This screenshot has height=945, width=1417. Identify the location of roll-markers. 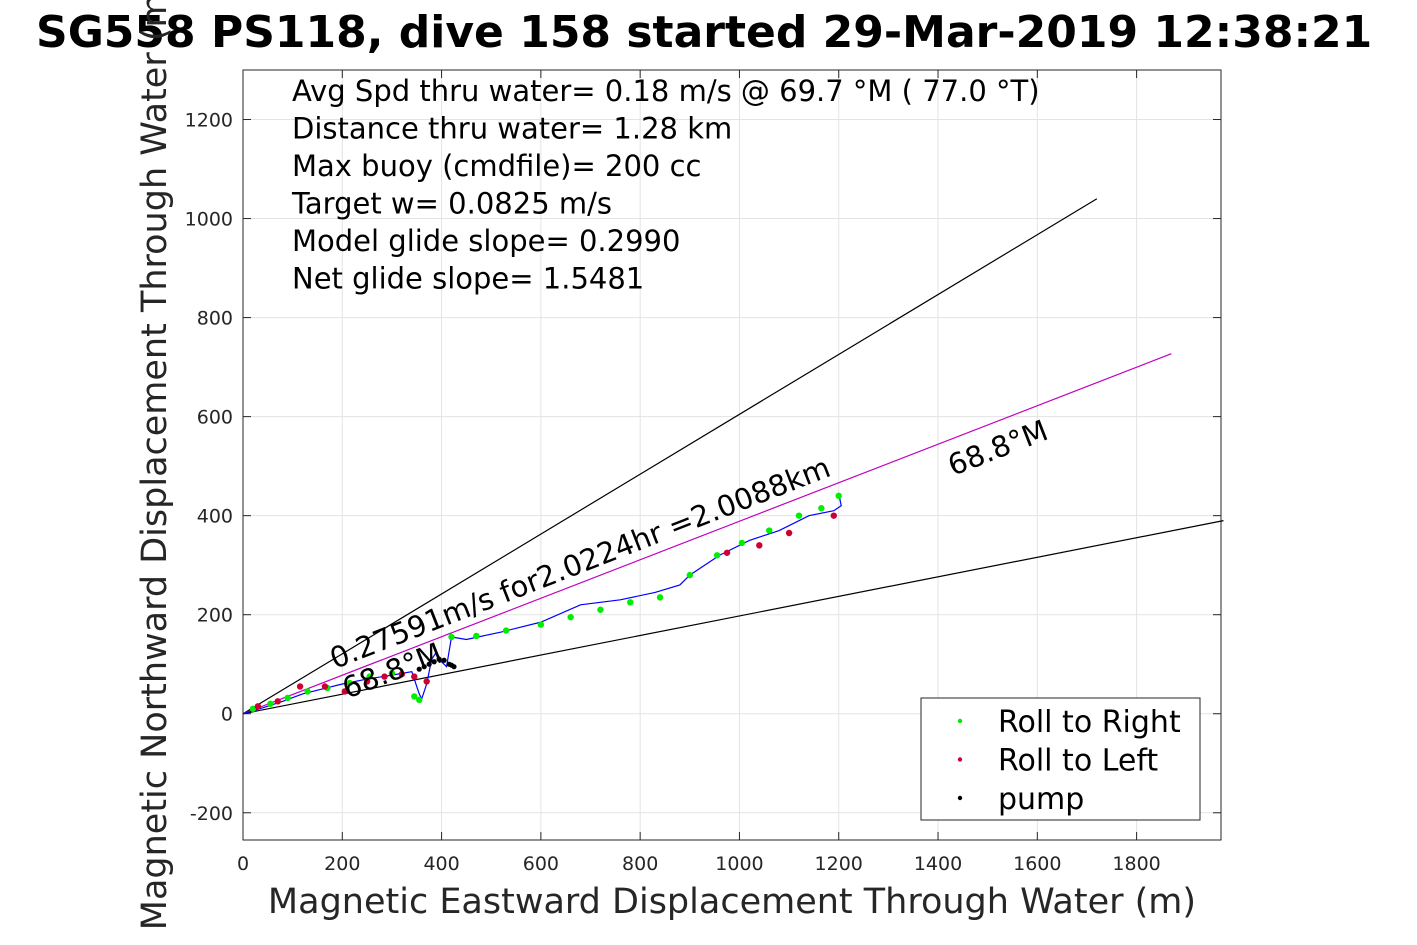
(545, 602).